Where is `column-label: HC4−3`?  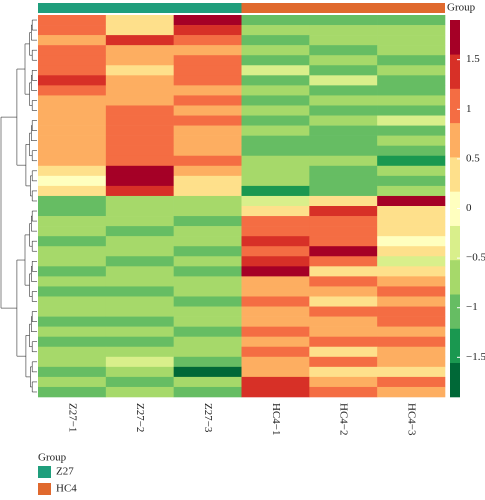
column-label: HC4−3 is located at coordinates (412, 419).